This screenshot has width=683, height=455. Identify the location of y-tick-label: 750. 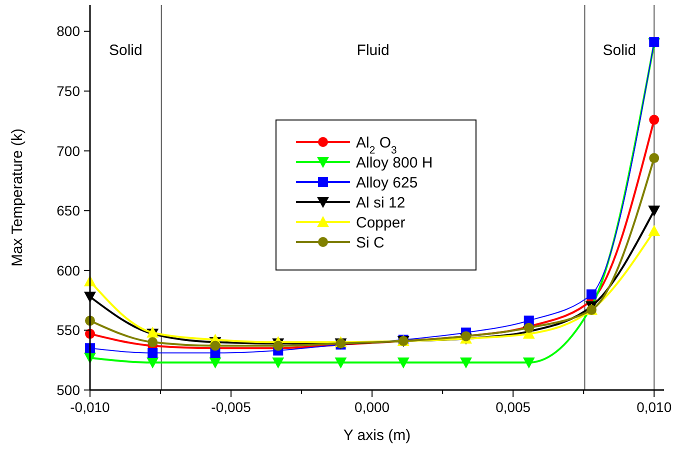
(68, 90).